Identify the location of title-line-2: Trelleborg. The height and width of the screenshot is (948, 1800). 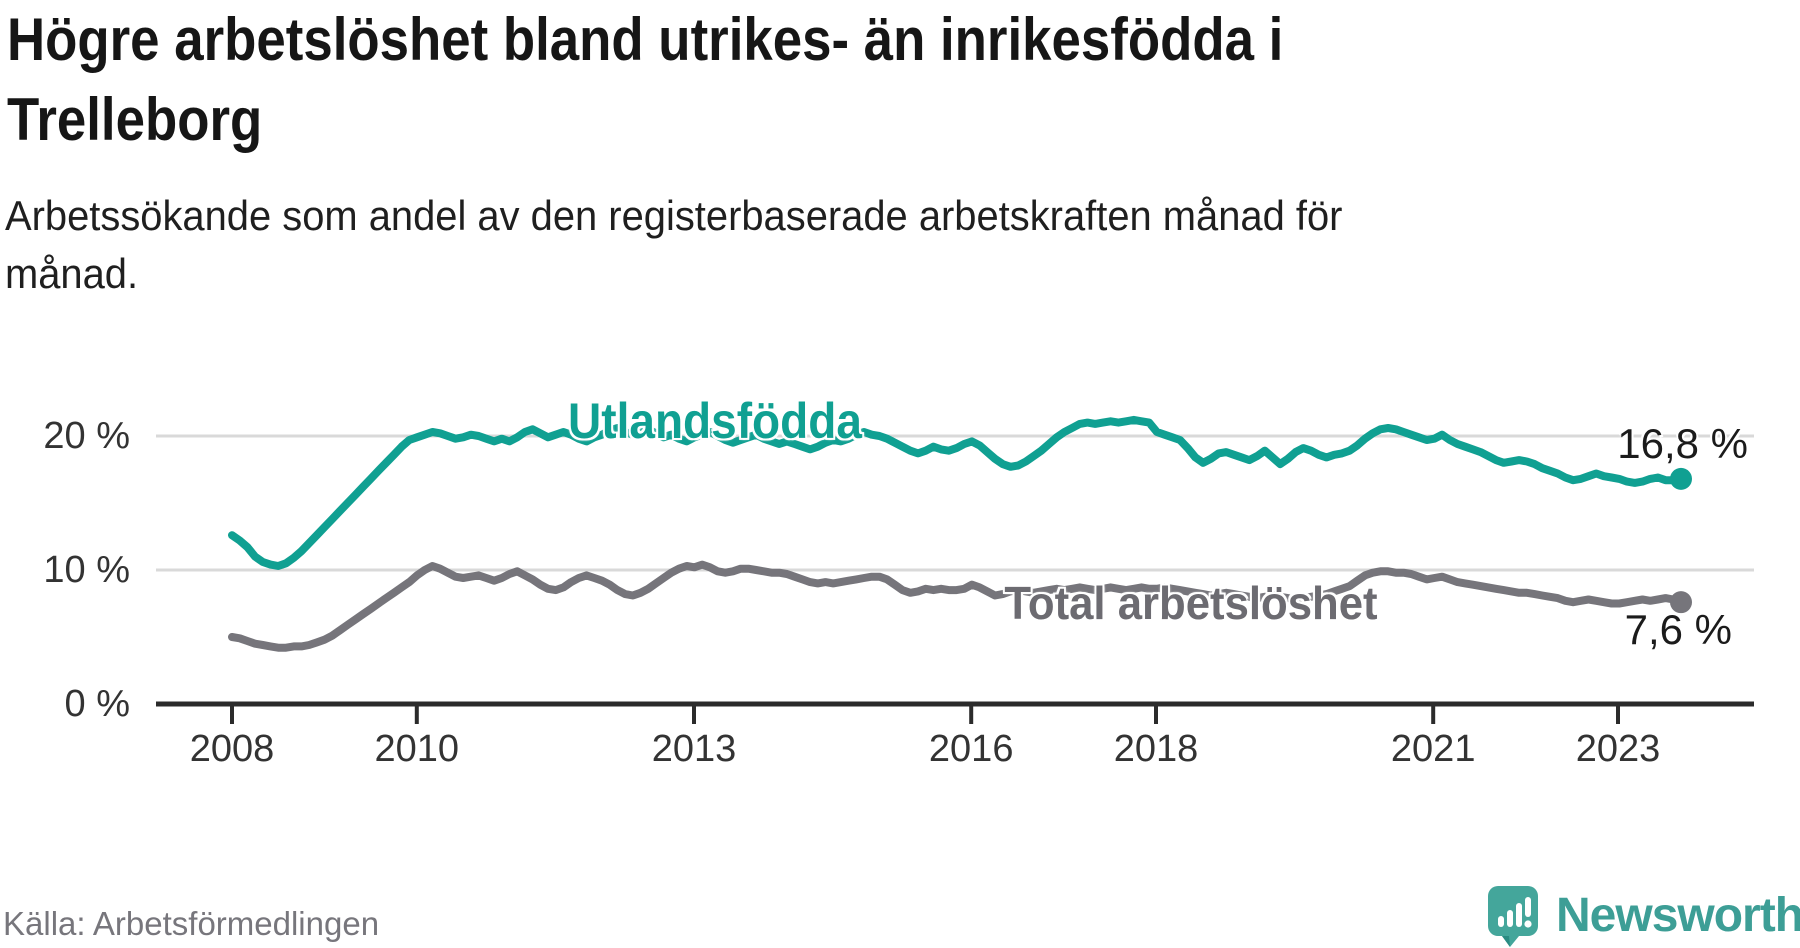
(135, 119).